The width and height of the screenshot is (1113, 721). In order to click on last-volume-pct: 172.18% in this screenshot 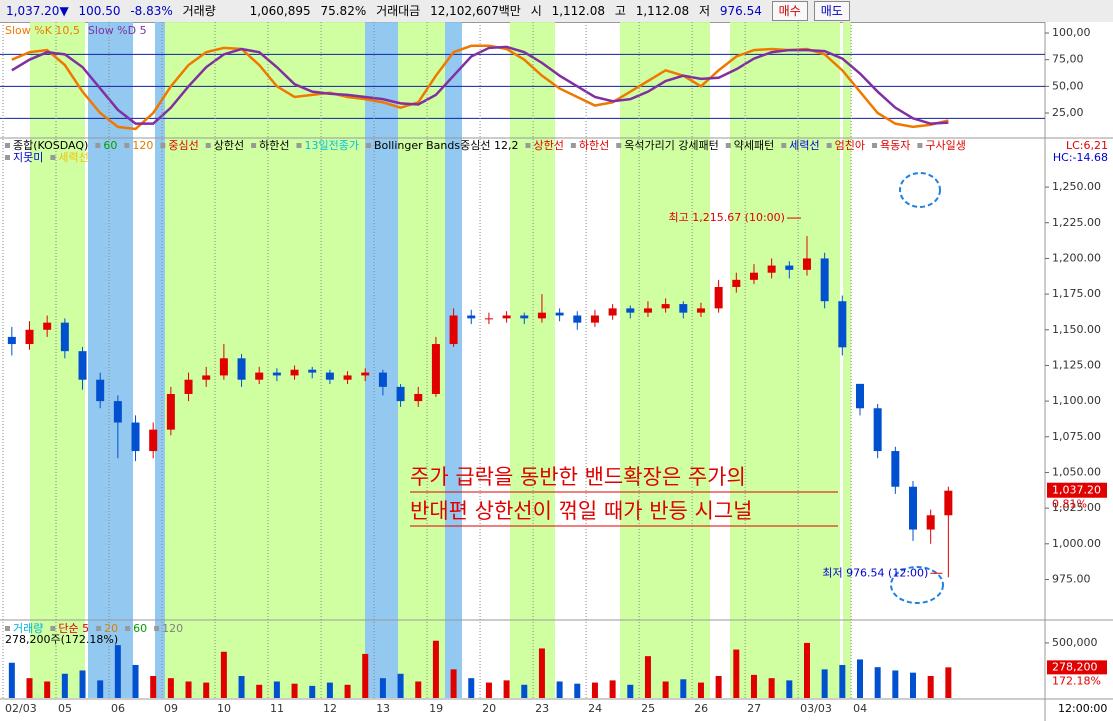, I will do `click(1076, 680)`.